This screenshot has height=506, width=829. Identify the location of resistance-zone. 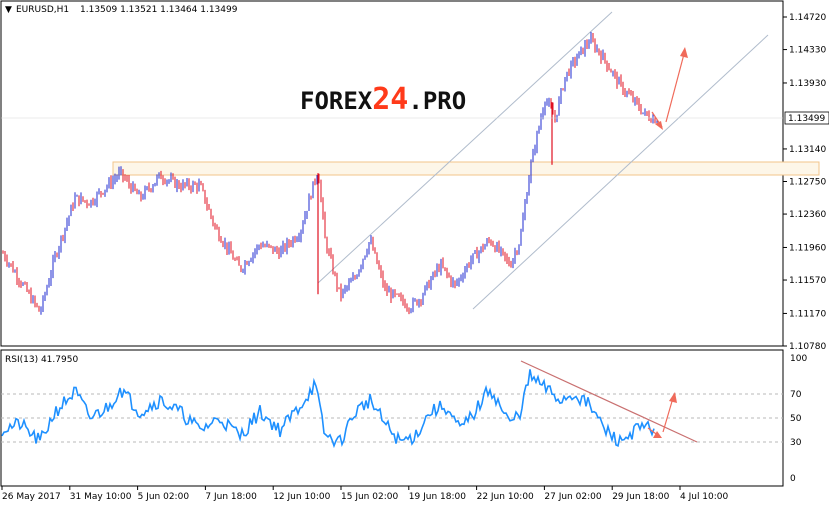
(466, 168).